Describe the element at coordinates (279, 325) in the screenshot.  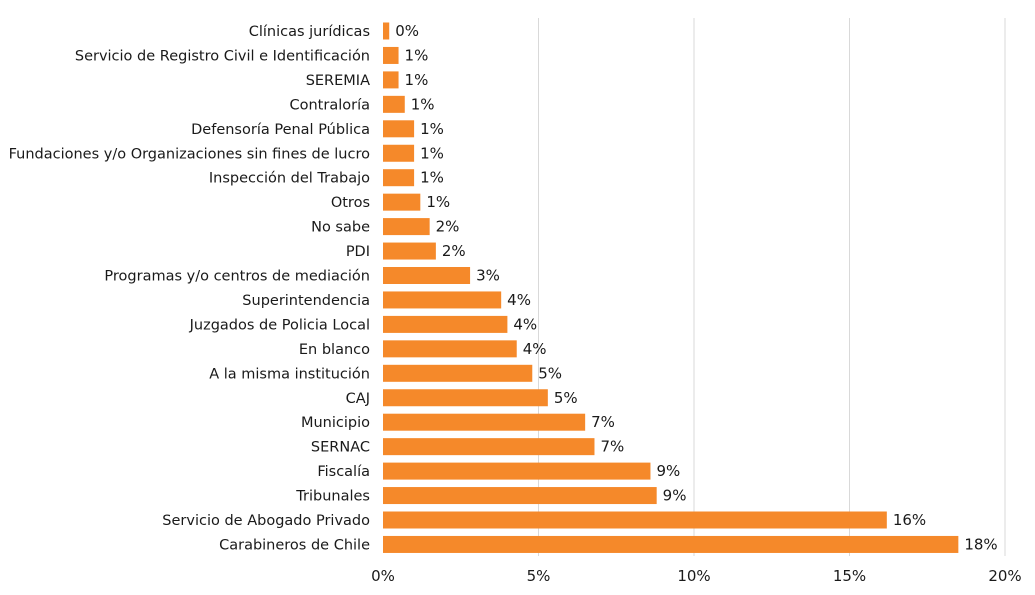
I see `category-label-12: Juzgados de Policia Local` at that location.